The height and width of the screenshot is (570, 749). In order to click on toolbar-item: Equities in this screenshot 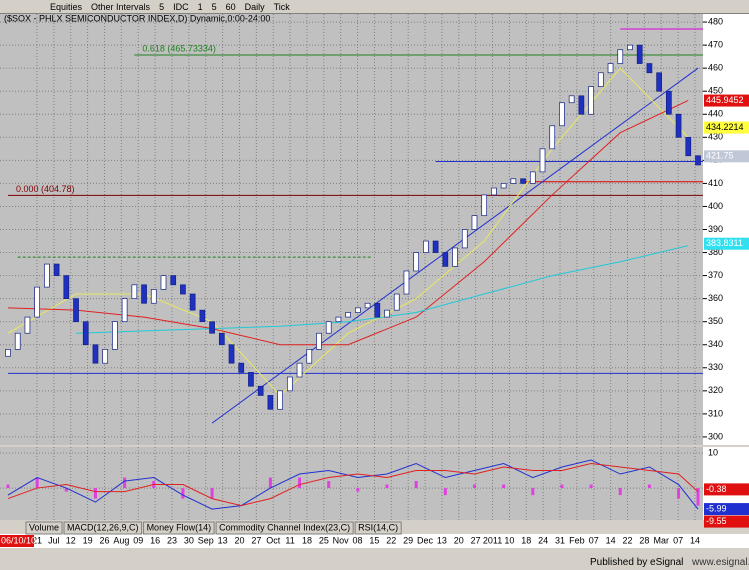, I will do `click(66, 6)`.